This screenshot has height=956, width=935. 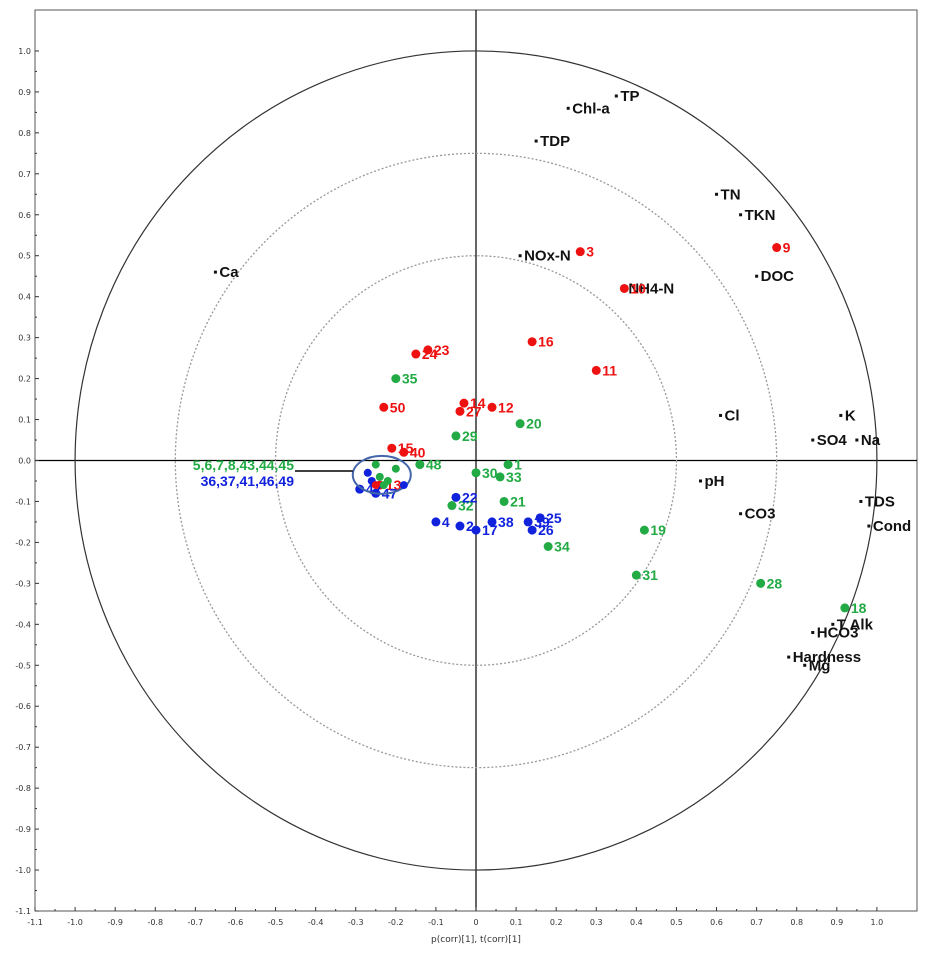 What do you see at coordinates (760, 514) in the screenshot?
I see `variable-label: CO3` at bounding box center [760, 514].